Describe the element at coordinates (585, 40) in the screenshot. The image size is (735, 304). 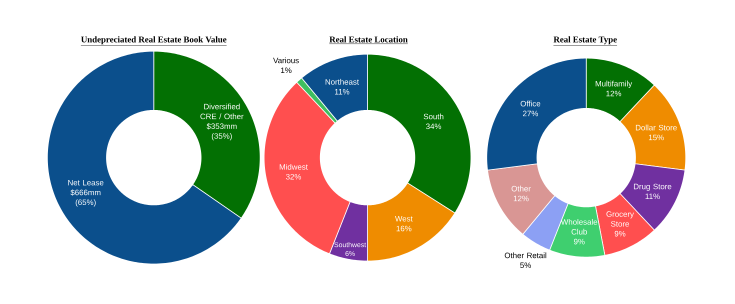
I see `chart-title: Real Estate Type` at that location.